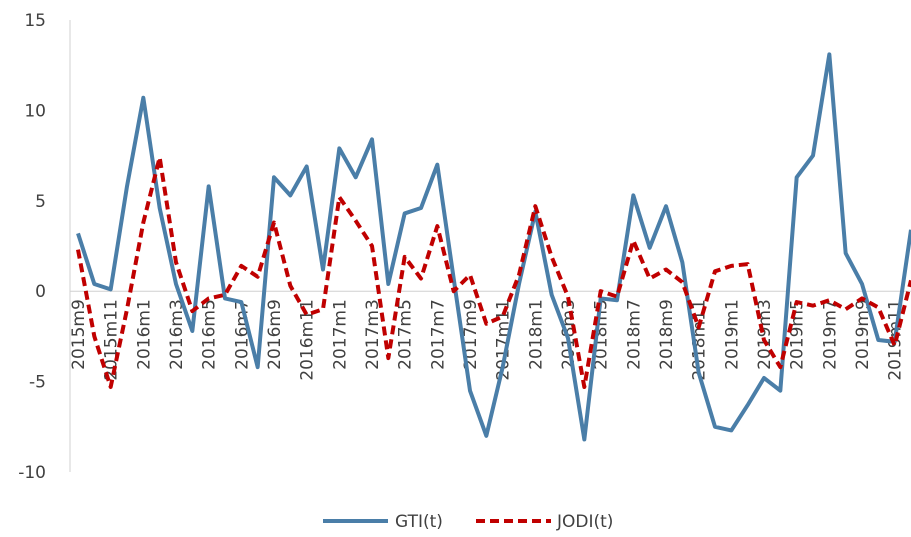 The height and width of the screenshot is (537, 911). I want to click on legend-label: JODI(t), so click(584, 522).